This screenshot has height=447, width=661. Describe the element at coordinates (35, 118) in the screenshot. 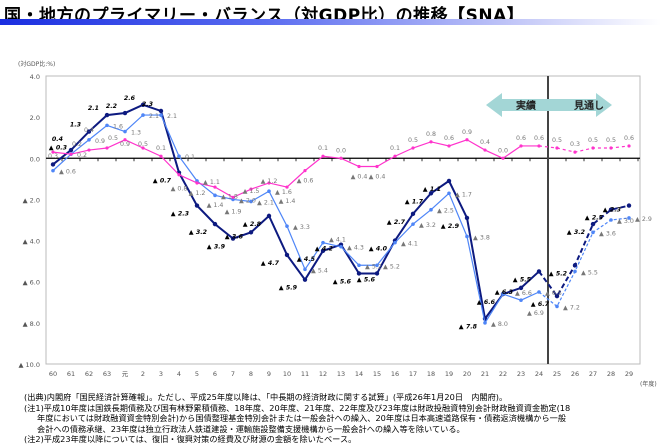

I see `y-tick-label: 2.0` at that location.